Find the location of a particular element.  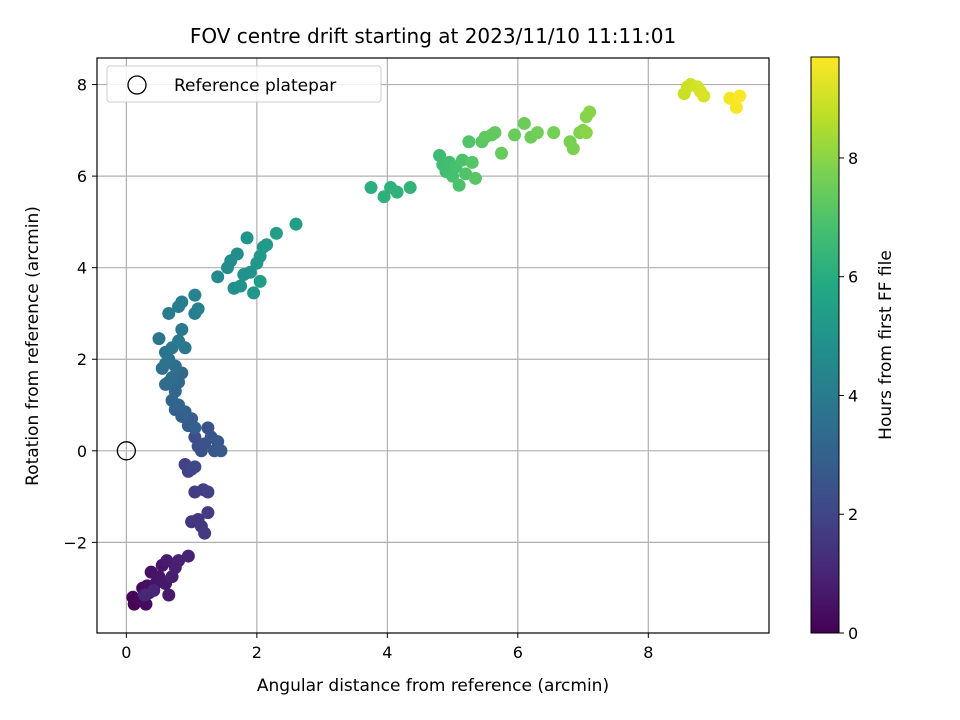

x-axis-label: Angular distance from reference (arcmin) is located at coordinates (433, 686).